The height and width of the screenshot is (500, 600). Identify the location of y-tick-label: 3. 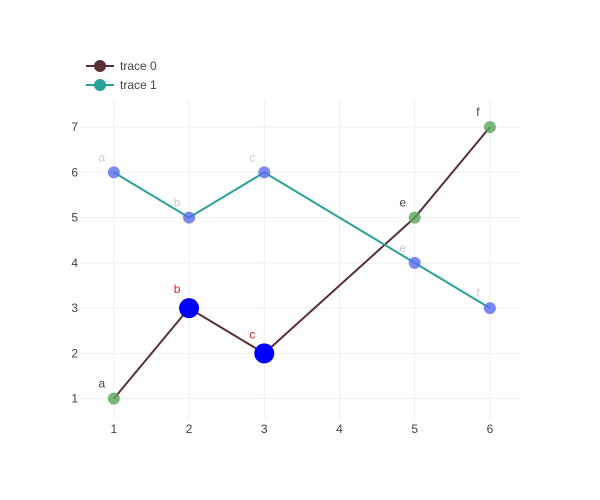
(74, 308).